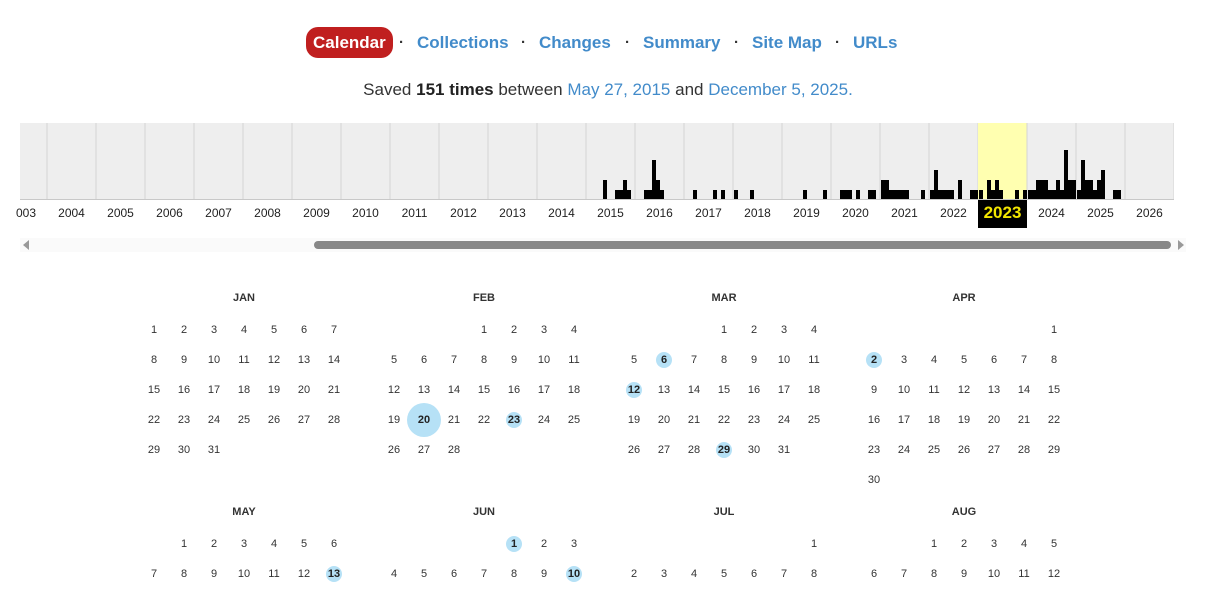 Image resolution: width=1216 pixels, height=589 pixels. I want to click on year-label: 2006, so click(169, 213).